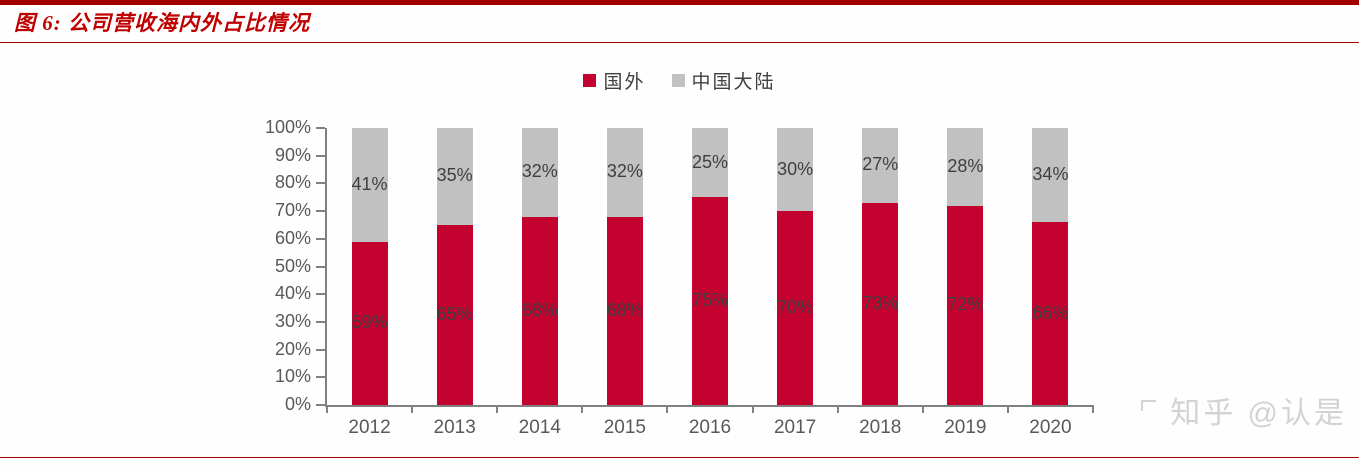 This screenshot has width=1359, height=467. I want to click on bar-value-label-国外-2017: 70%, so click(795, 307).